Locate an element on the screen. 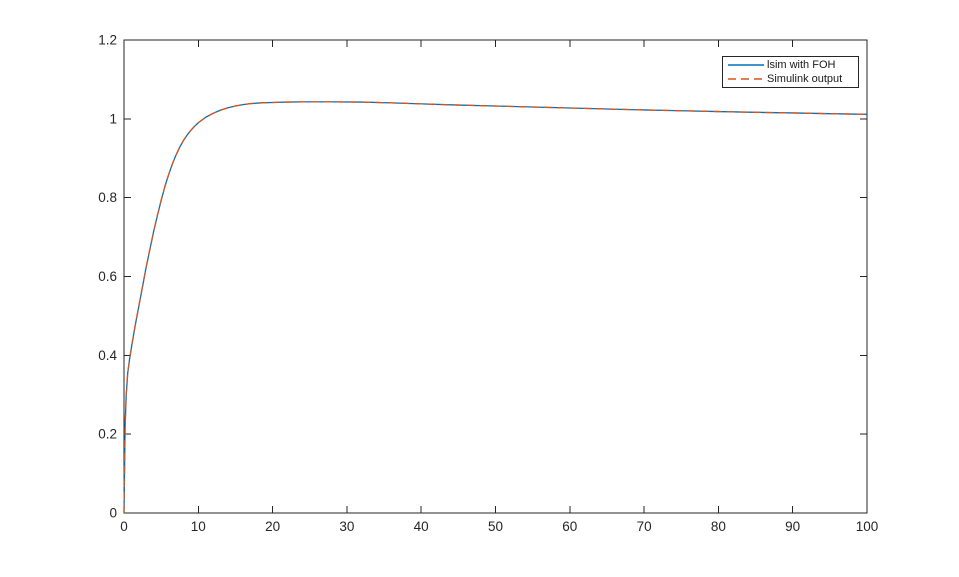 The height and width of the screenshot is (577, 959). x-tick-label: 30 is located at coordinates (346, 526).